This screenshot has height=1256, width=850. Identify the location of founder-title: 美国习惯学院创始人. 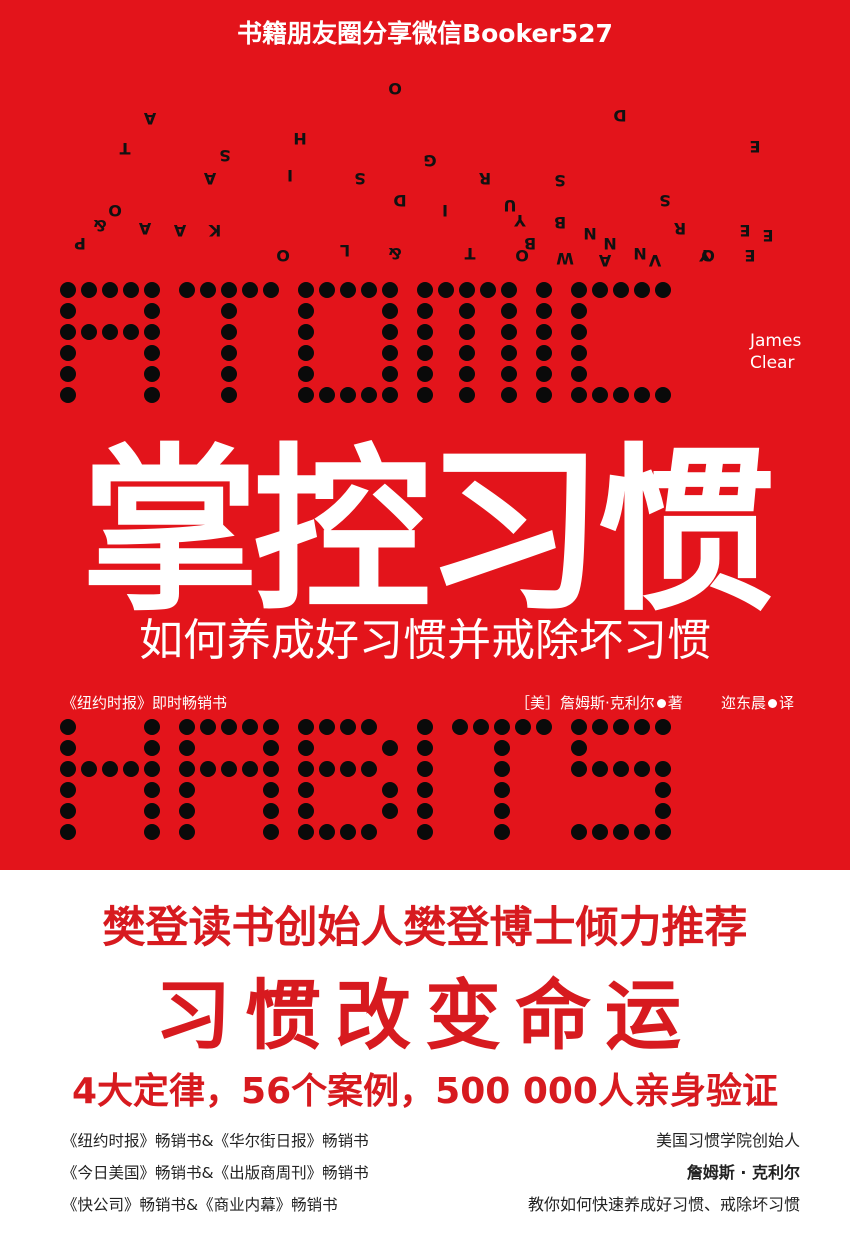
(727, 1140).